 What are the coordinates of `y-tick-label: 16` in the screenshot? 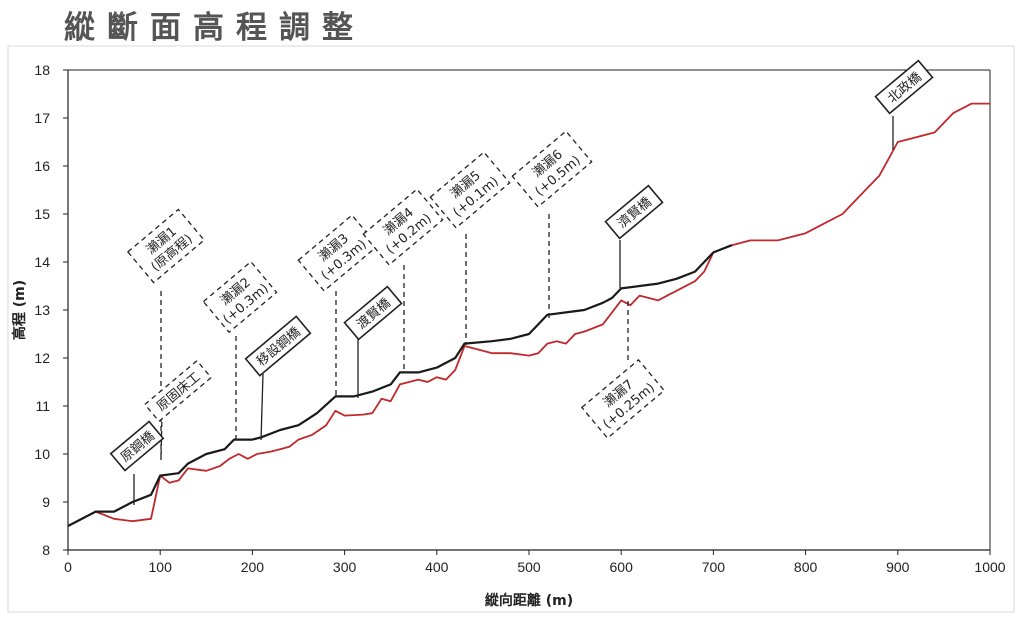 It's located at (42, 166).